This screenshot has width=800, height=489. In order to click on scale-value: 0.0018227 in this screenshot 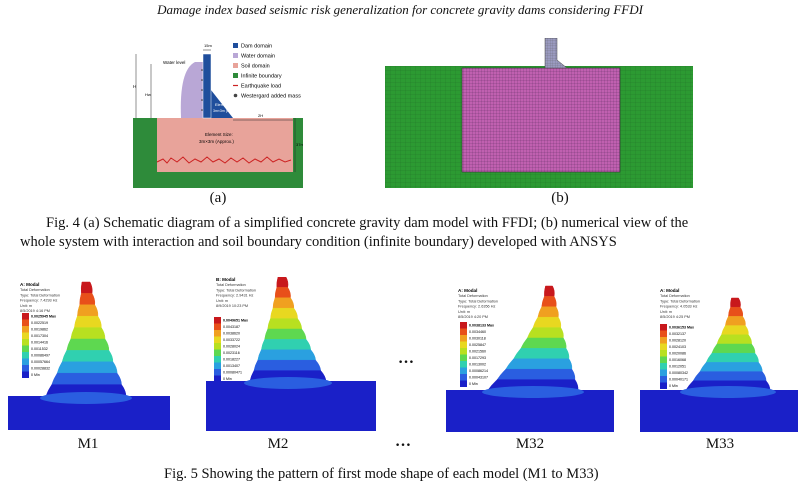, I will do `click(231, 360)`.